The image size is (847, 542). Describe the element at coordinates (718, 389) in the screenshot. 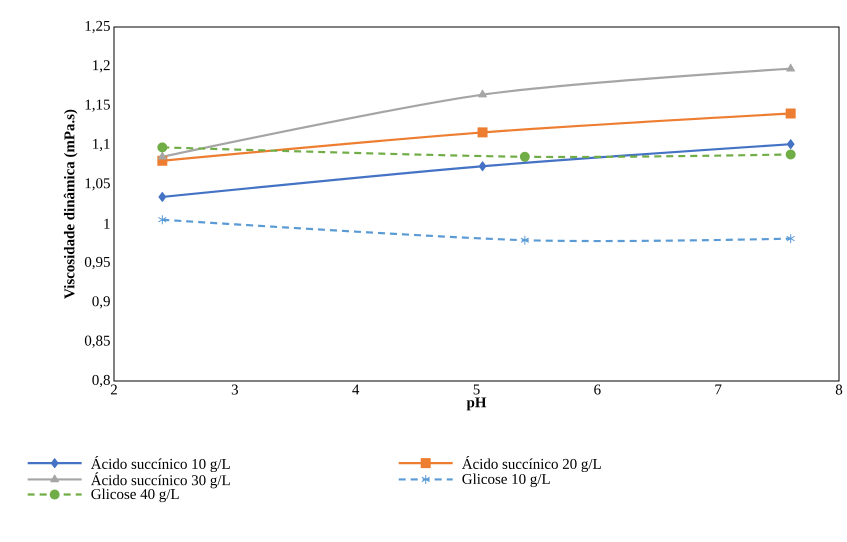

I see `x-tick-label: 7` at that location.